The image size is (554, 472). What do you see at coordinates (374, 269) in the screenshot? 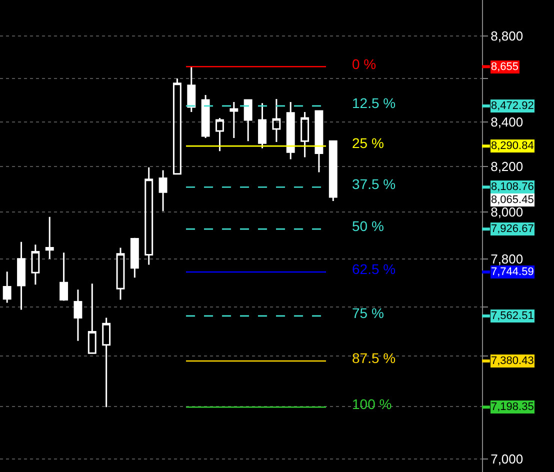
I see `annotation: 62.5 %` at bounding box center [374, 269].